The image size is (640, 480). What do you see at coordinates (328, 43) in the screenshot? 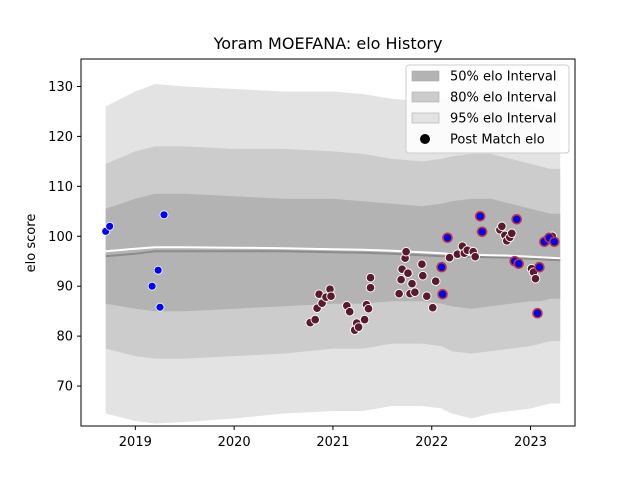
I see `chart-title: Yoram MOEFANA: elo History` at bounding box center [328, 43].